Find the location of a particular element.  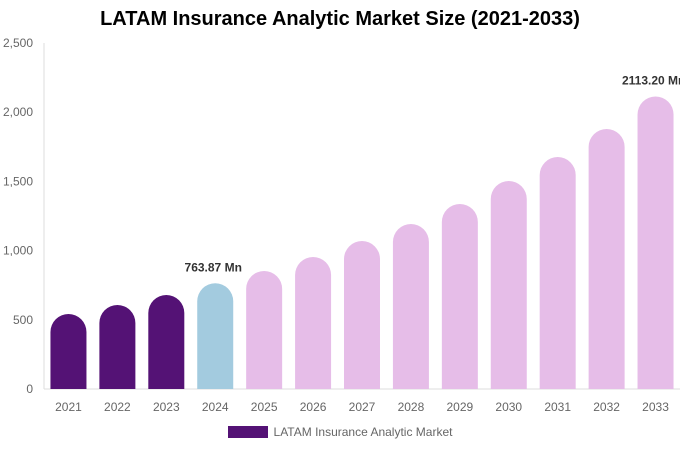

legend-swatch is located at coordinates (247, 432).